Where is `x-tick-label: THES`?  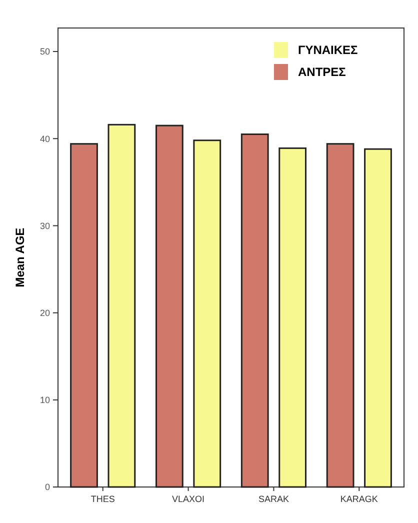 x-tick-label: THES is located at coordinates (102, 499).